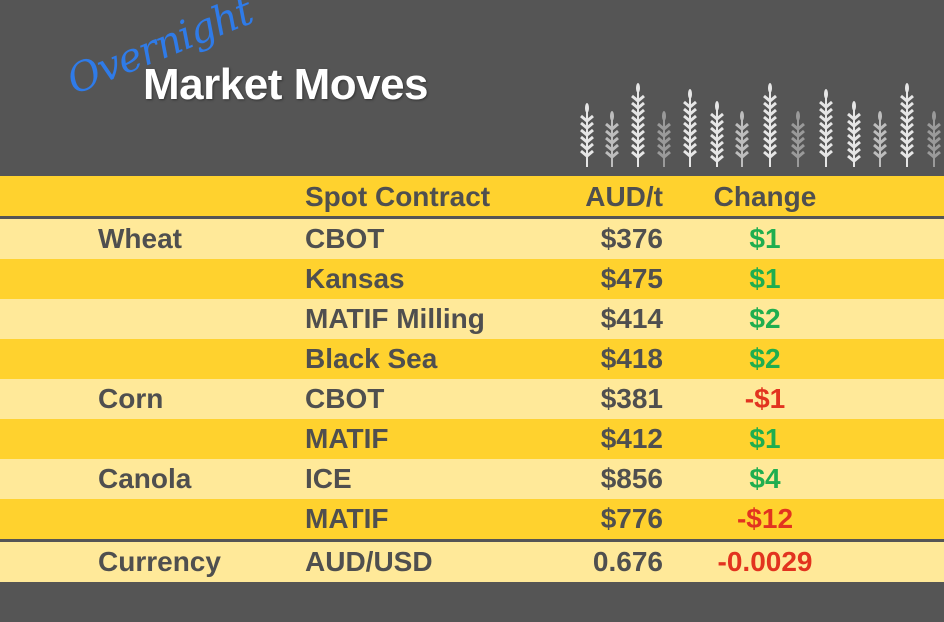  Describe the element at coordinates (369, 561) in the screenshot. I see `contract-cell: AUD/USD` at that location.